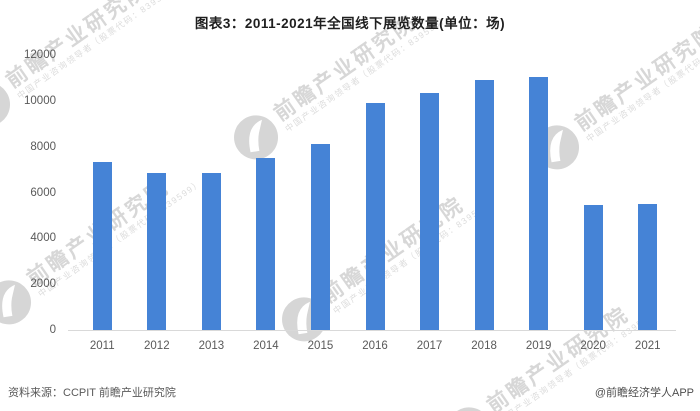  I want to click on bar-2017, so click(430, 211).